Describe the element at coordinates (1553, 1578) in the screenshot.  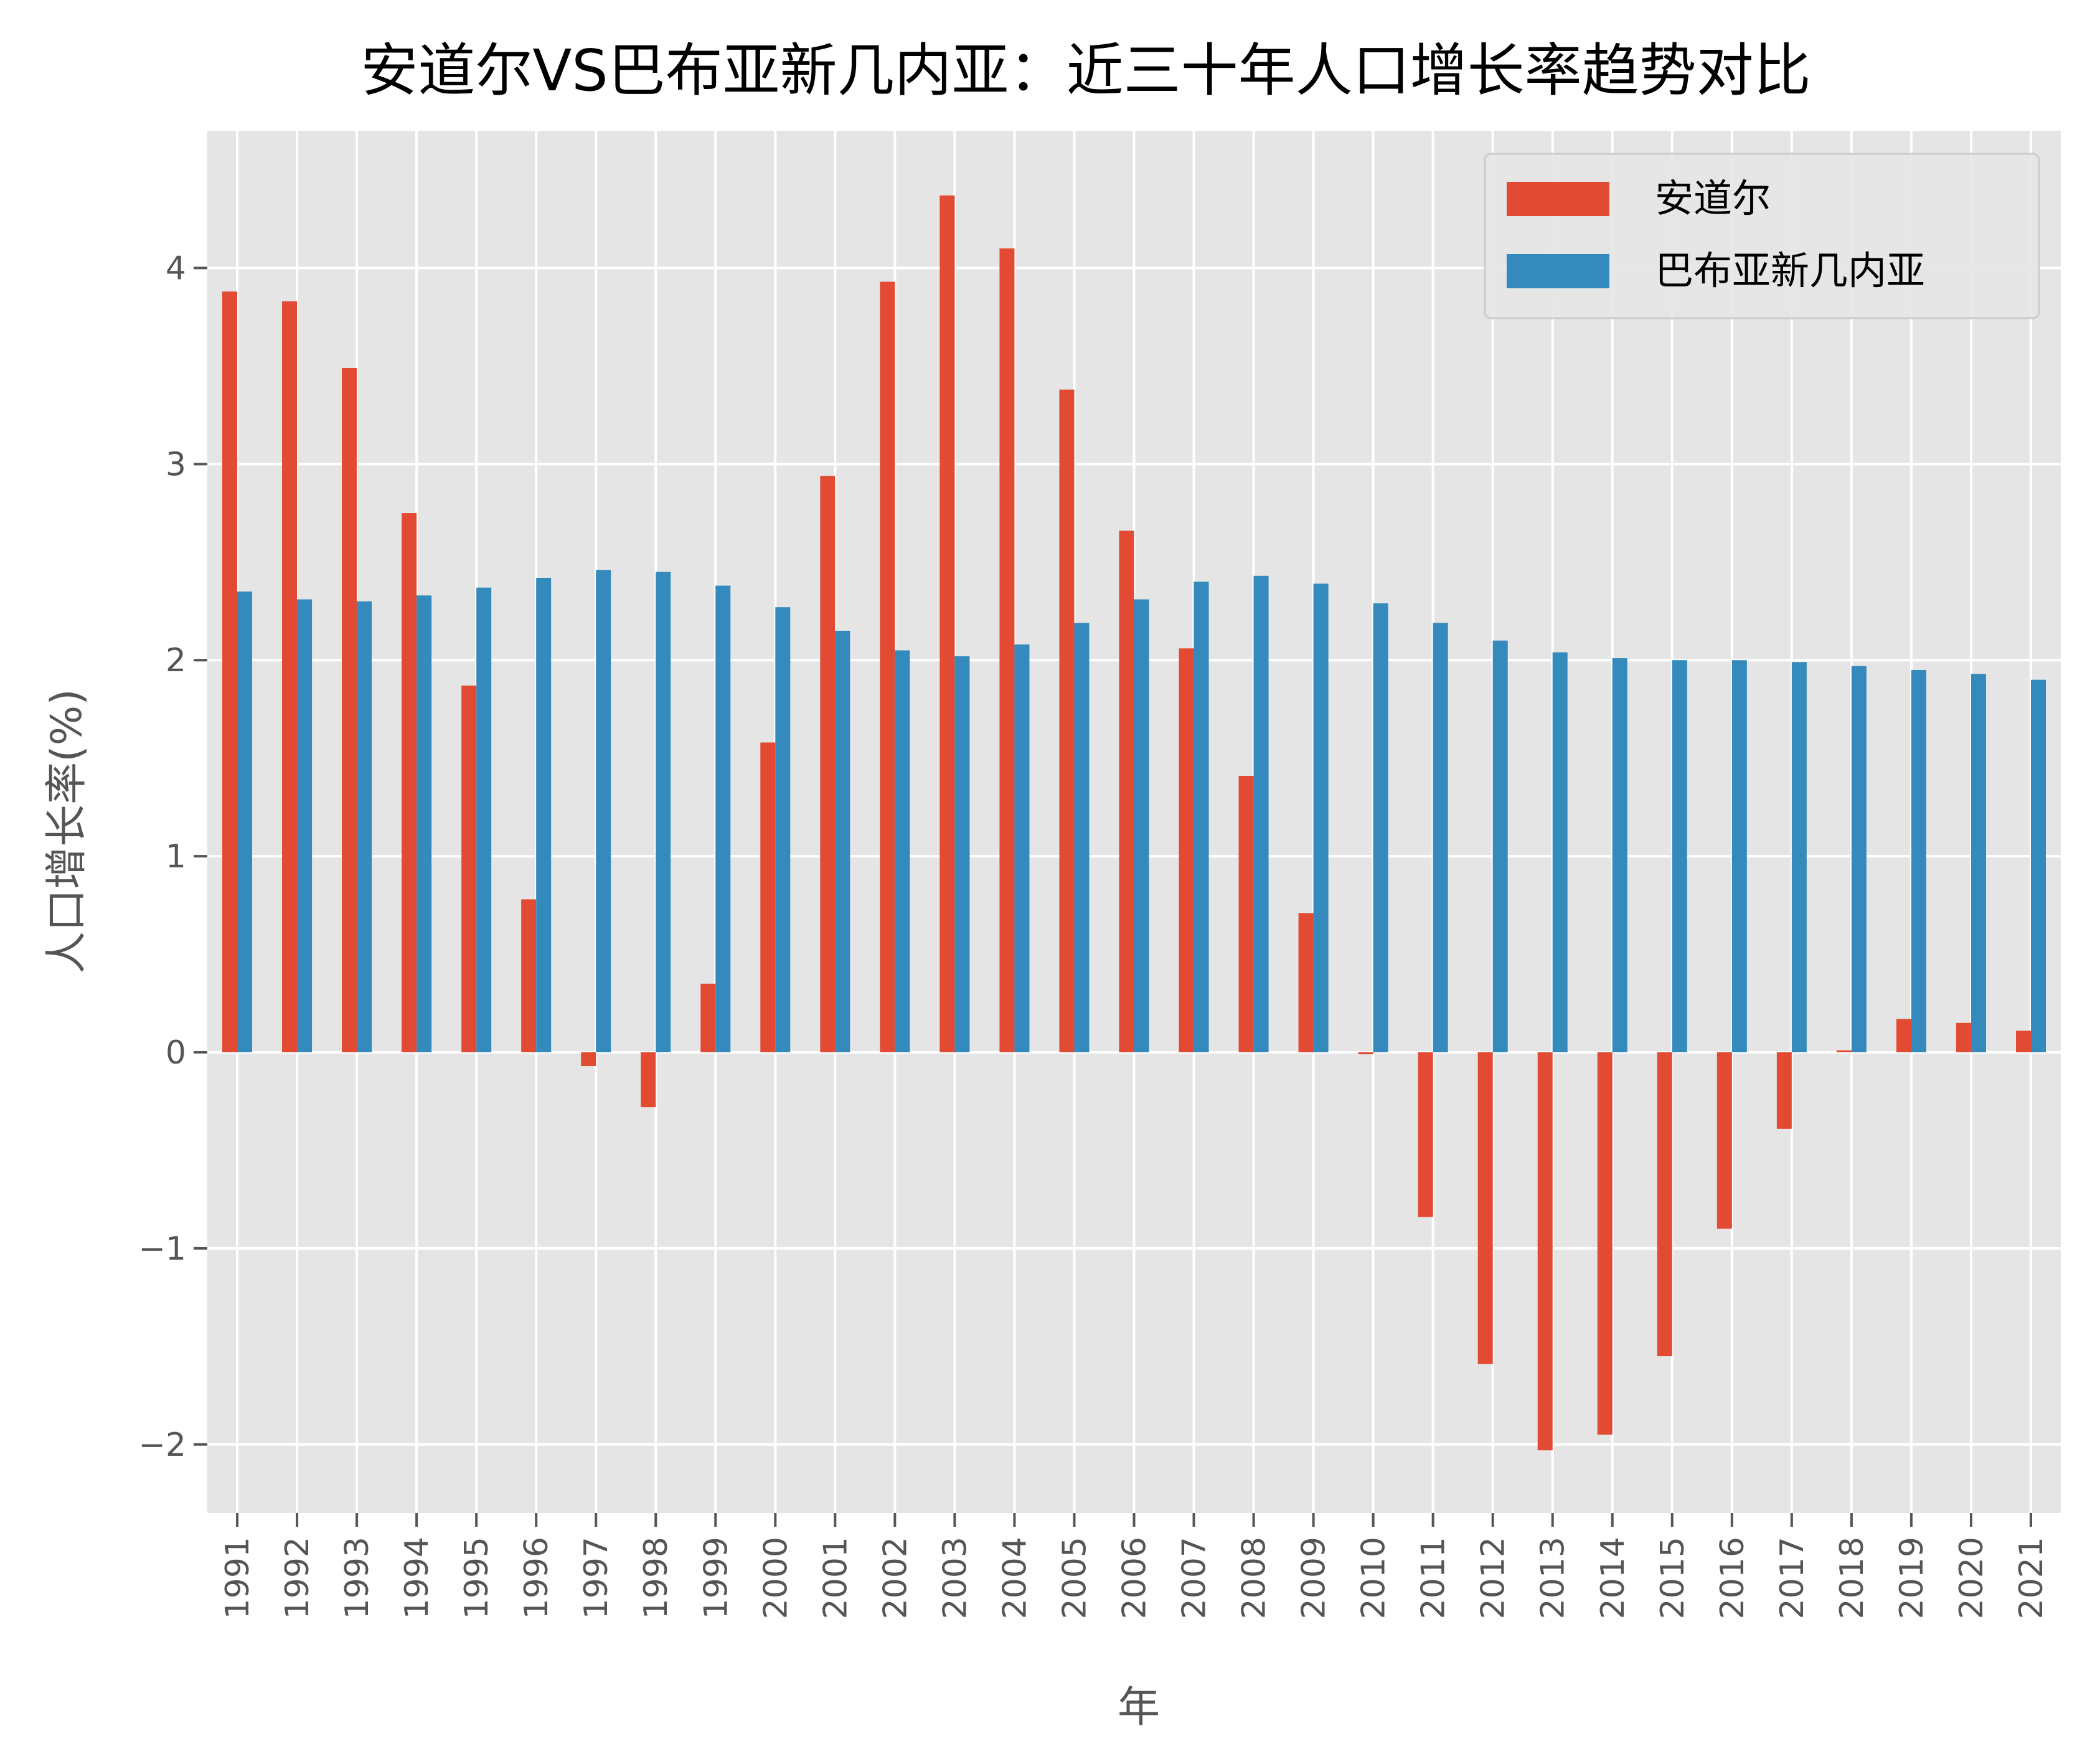
I see `x-tick-label: 2013` at that location.